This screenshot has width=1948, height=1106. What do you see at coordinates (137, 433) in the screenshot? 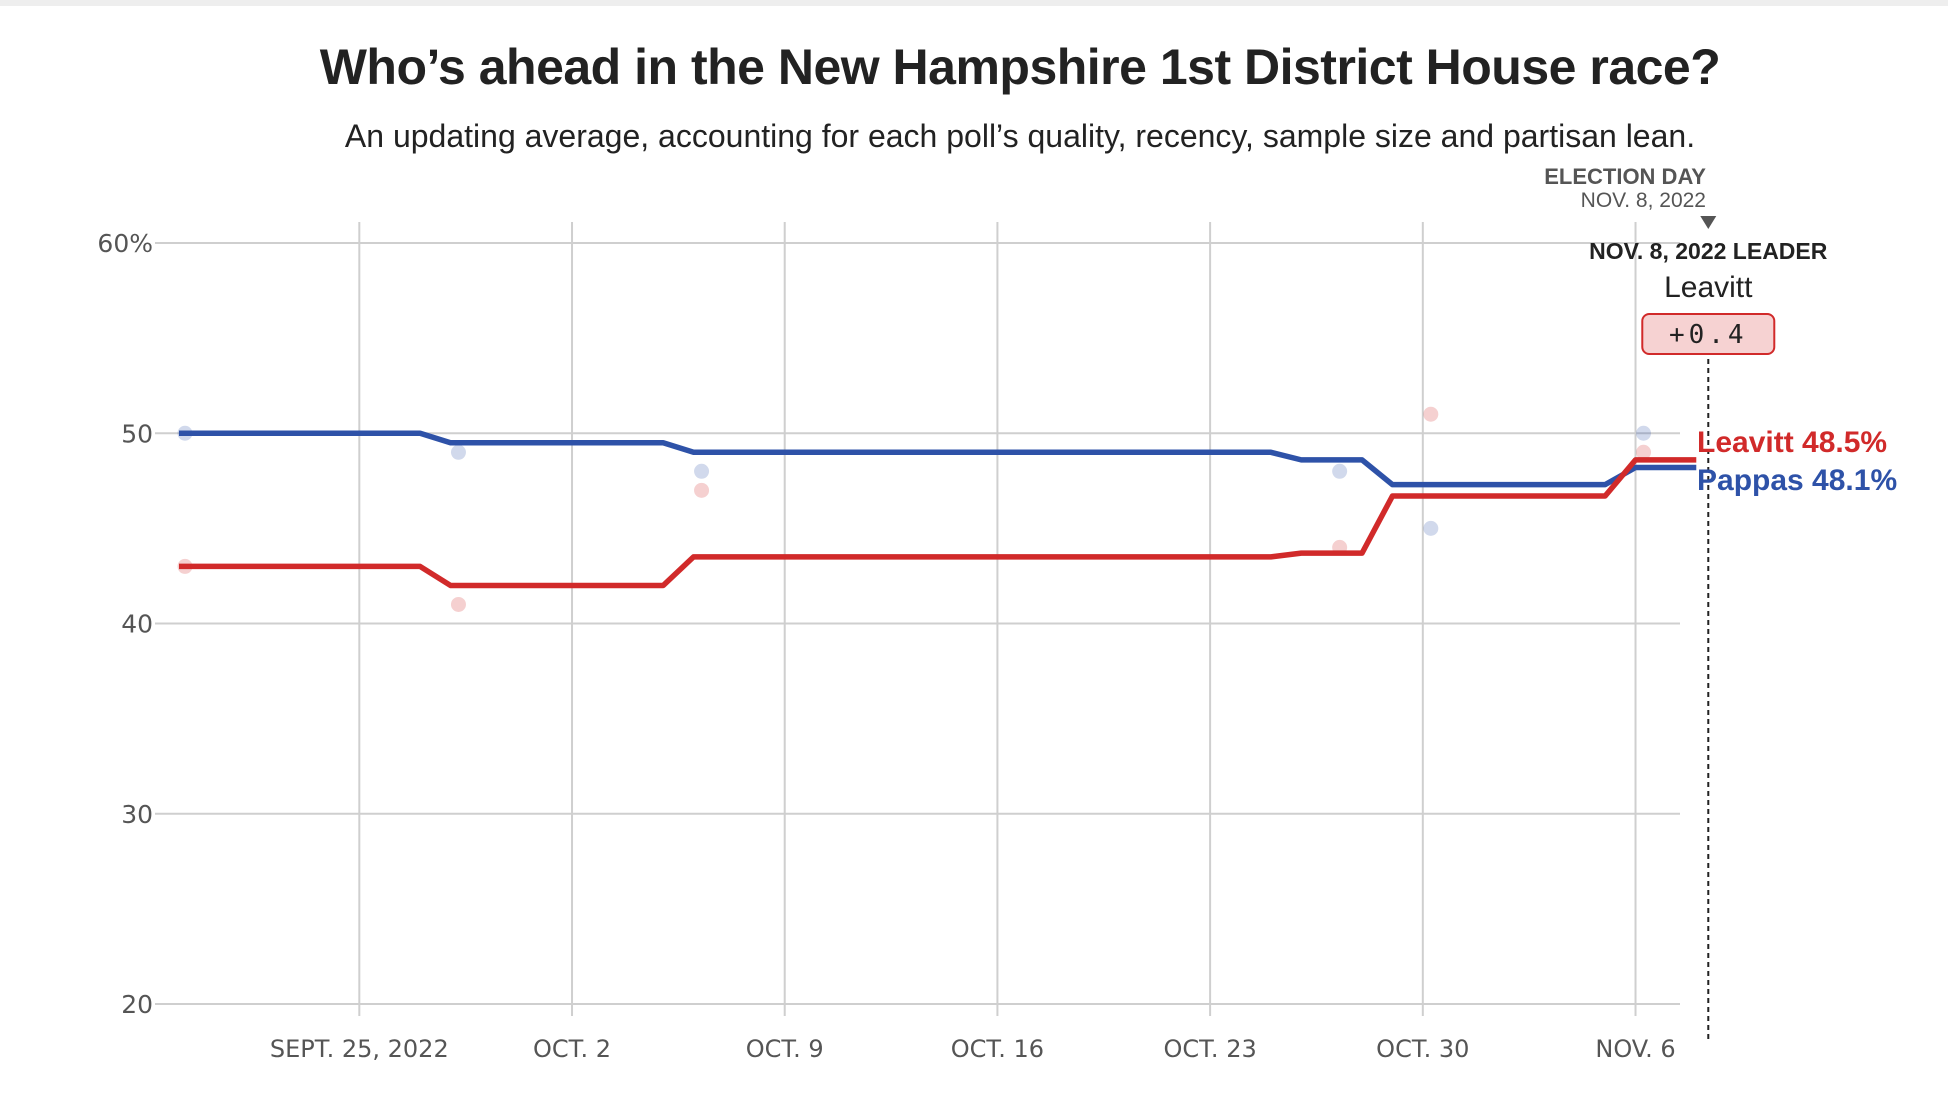
I see `y-tick-label: 50` at bounding box center [137, 433].